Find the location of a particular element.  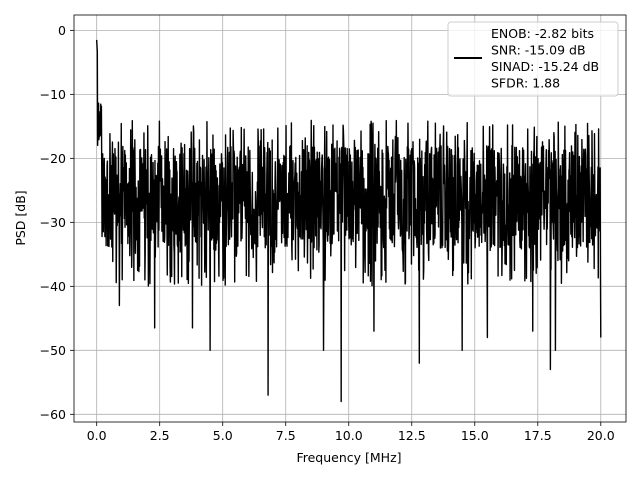

x-tick-label: 20.0 is located at coordinates (601, 435).